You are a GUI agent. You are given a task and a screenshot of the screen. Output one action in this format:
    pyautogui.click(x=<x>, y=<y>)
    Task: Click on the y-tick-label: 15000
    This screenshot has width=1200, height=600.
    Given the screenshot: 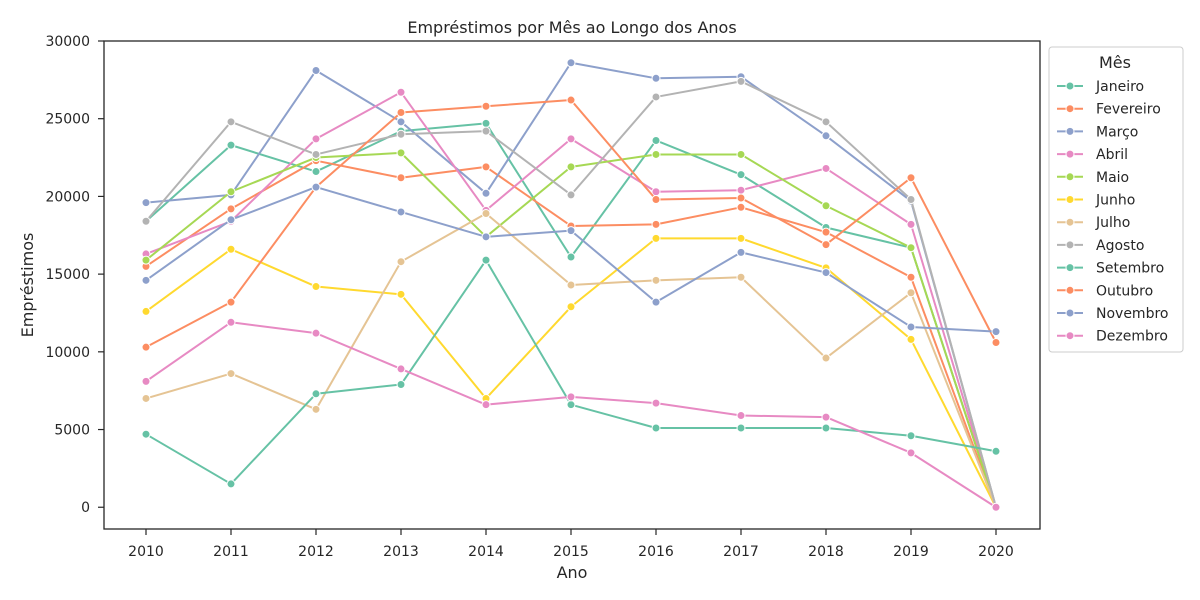 What is the action you would take?
    pyautogui.click(x=67, y=275)
    